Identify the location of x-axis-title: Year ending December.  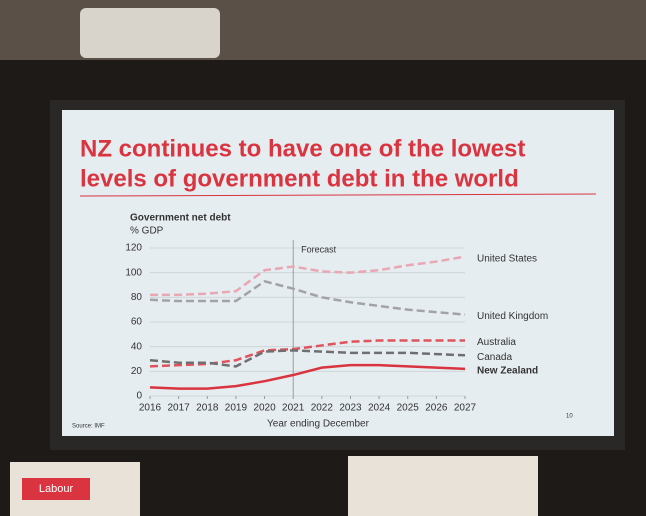
(318, 424).